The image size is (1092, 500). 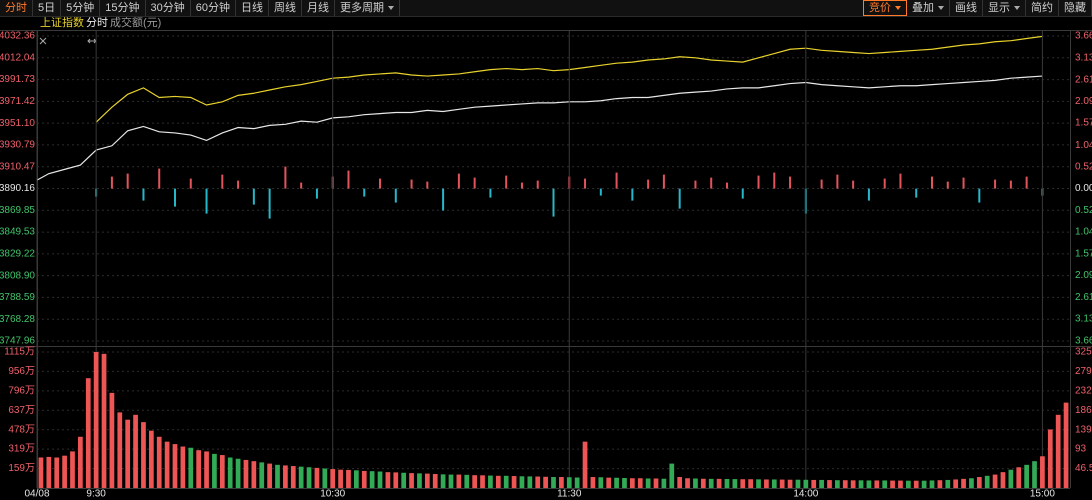 What do you see at coordinates (1083, 391) in the screenshot?
I see `y2-tick-label: 232` at bounding box center [1083, 391].